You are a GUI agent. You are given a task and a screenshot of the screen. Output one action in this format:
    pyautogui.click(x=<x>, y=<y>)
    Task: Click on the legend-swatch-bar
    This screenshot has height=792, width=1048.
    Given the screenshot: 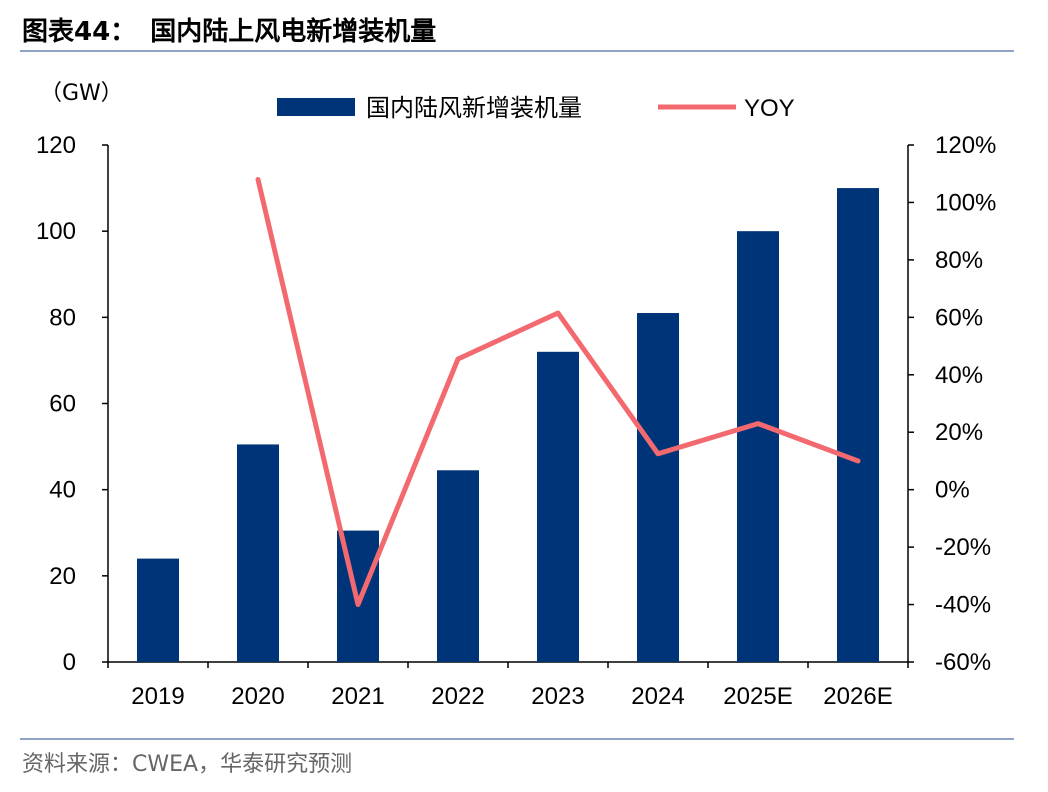 What is the action you would take?
    pyautogui.click(x=316, y=107)
    